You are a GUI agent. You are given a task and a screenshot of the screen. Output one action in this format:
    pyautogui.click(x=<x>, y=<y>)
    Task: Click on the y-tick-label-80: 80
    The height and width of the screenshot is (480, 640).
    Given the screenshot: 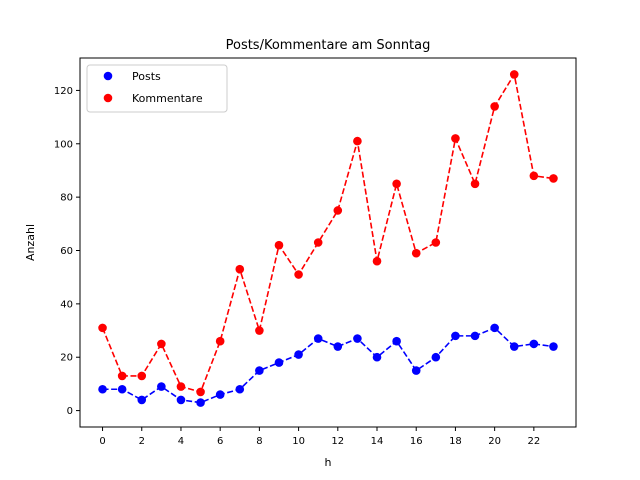 What is the action you would take?
    pyautogui.click(x=66, y=198)
    